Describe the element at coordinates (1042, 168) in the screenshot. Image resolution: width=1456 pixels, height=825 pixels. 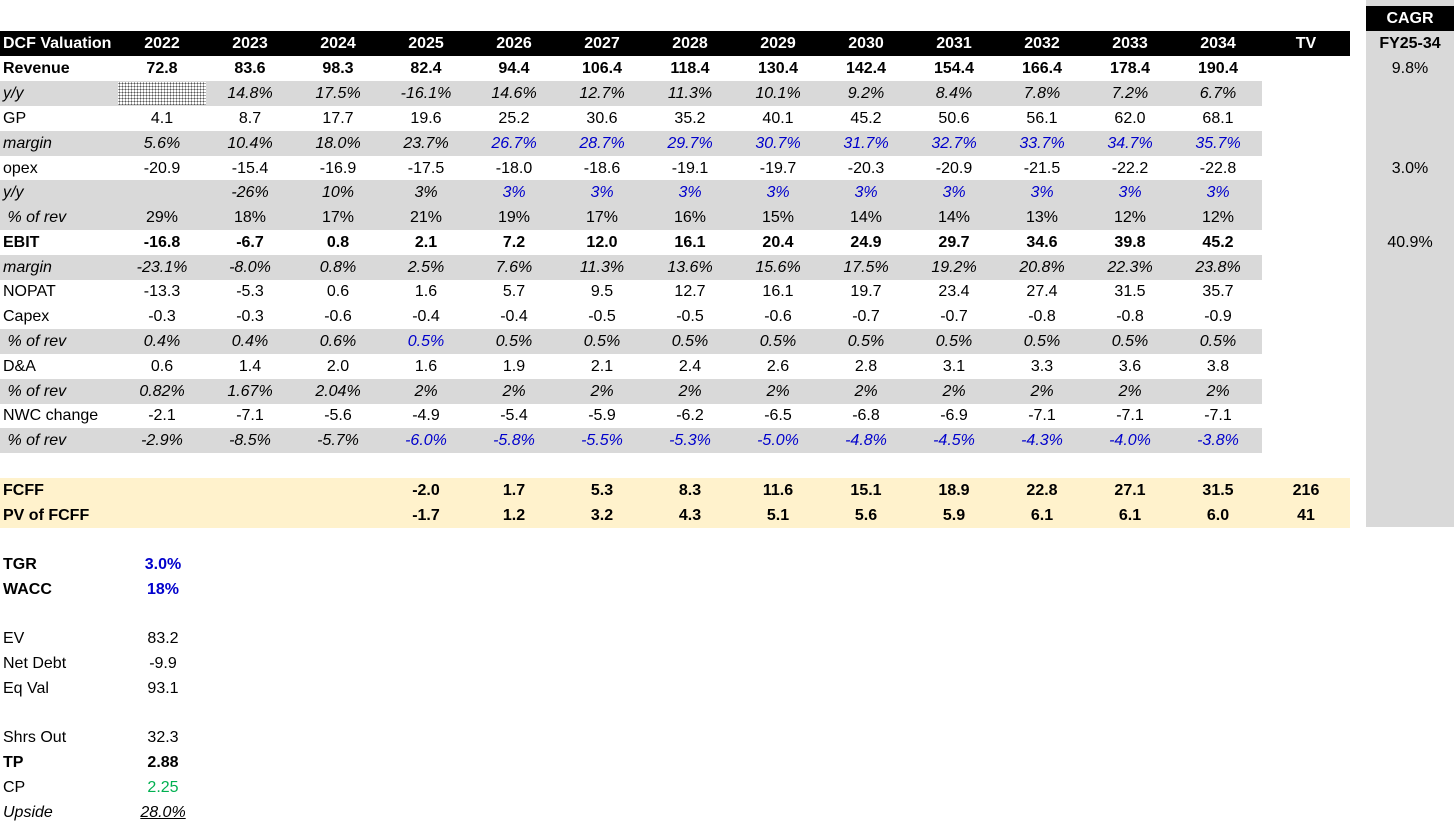
I see `table-cell: -21.5` at that location.